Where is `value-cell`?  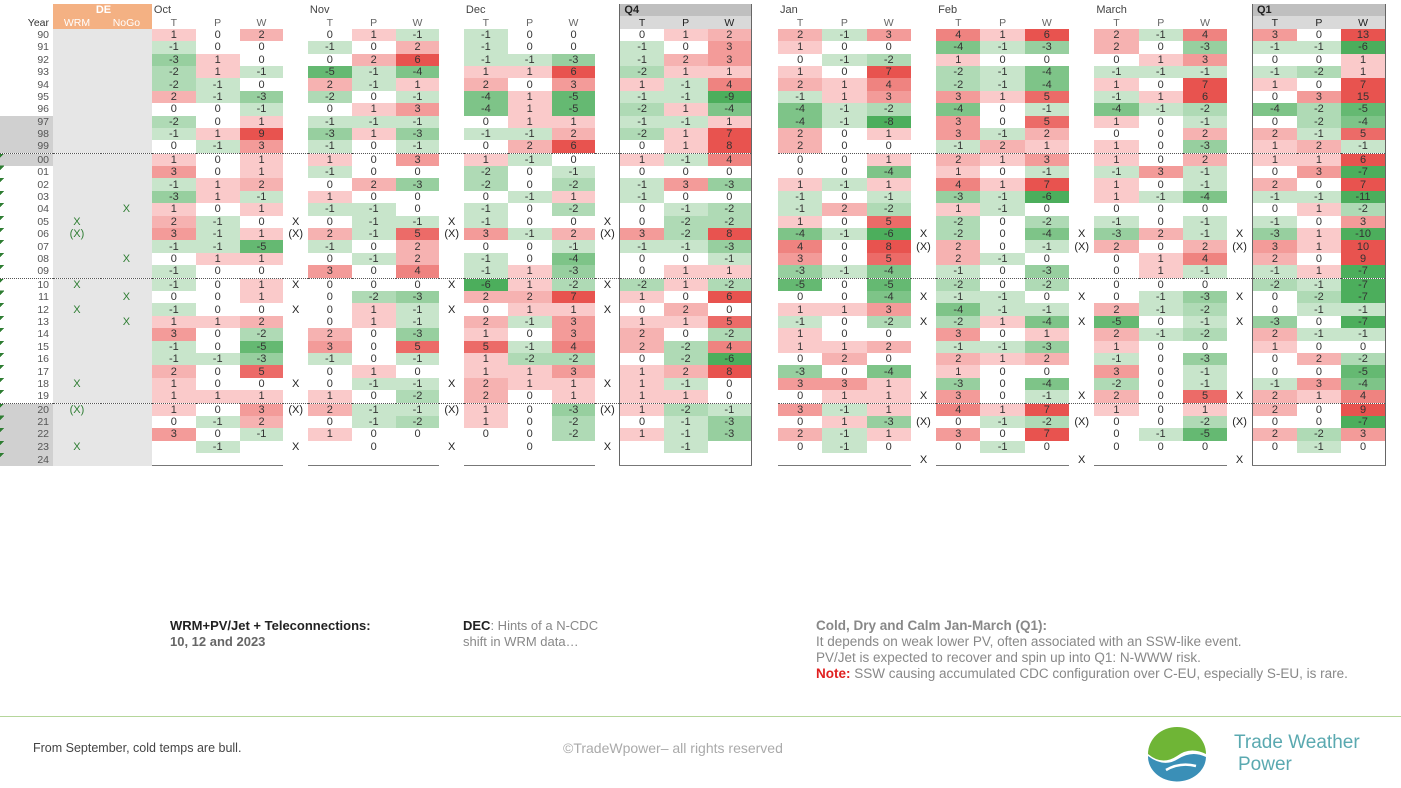
value-cell is located at coordinates (1160, 460).